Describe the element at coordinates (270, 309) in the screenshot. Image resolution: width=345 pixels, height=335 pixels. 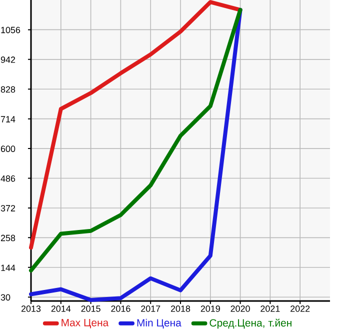
I see `x-tick-label: 2021` at that location.